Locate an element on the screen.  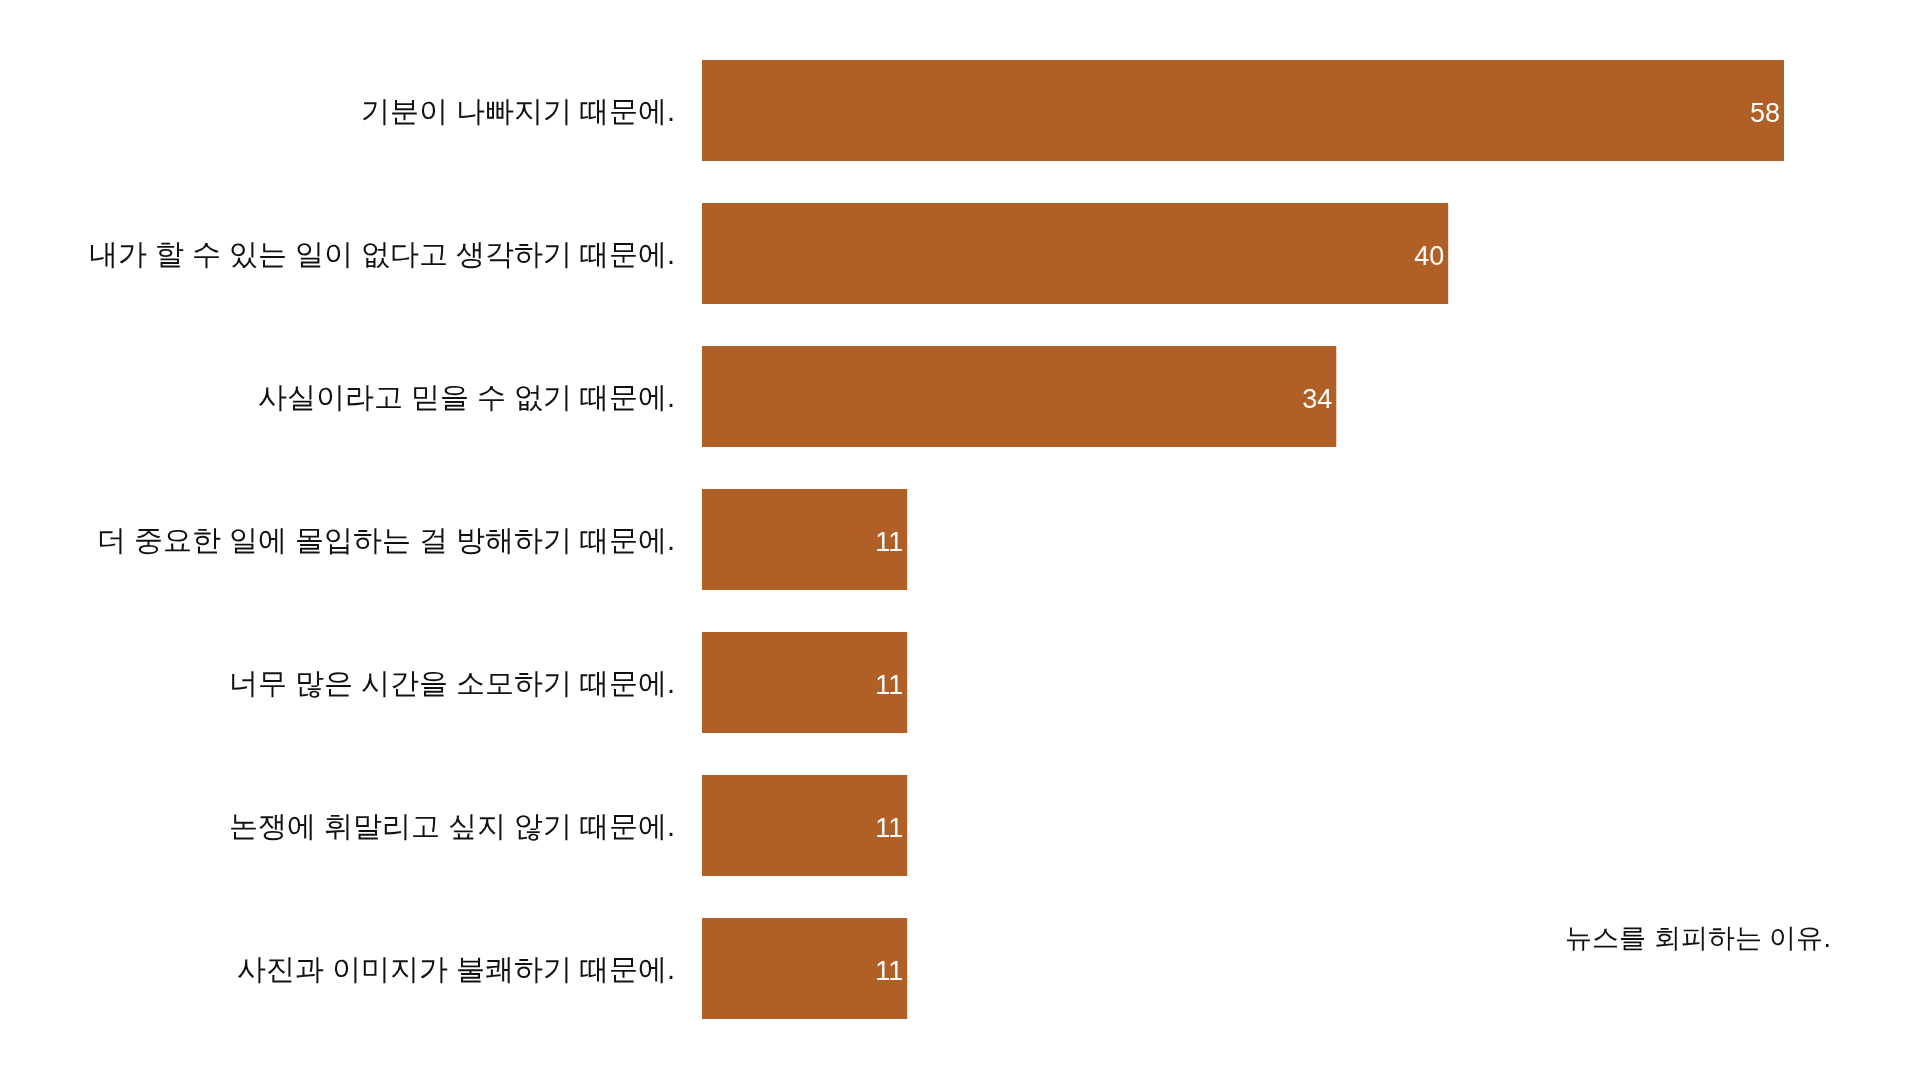
data-label: 40 is located at coordinates (1429, 255).